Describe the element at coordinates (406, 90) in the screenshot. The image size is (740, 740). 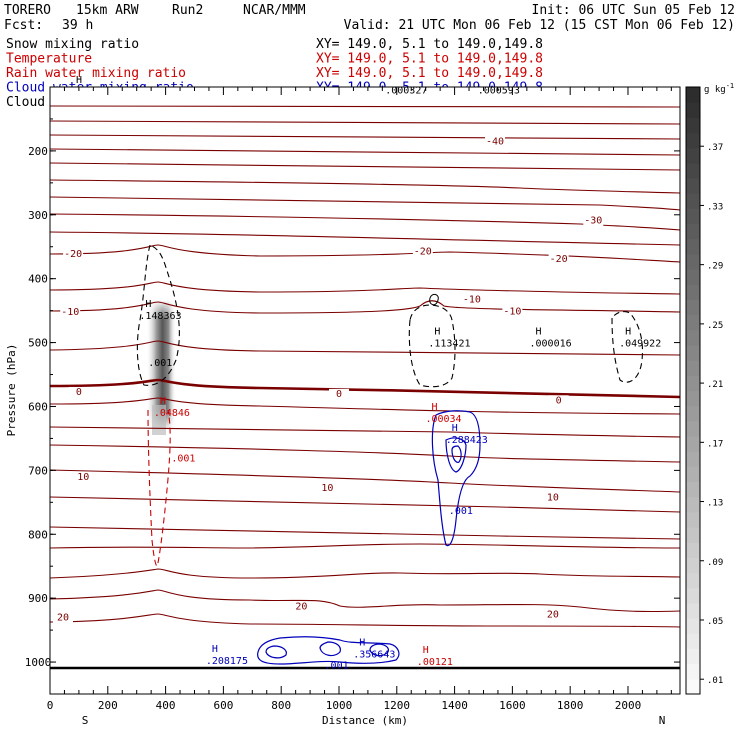
I see `overlap-label: .000327` at that location.